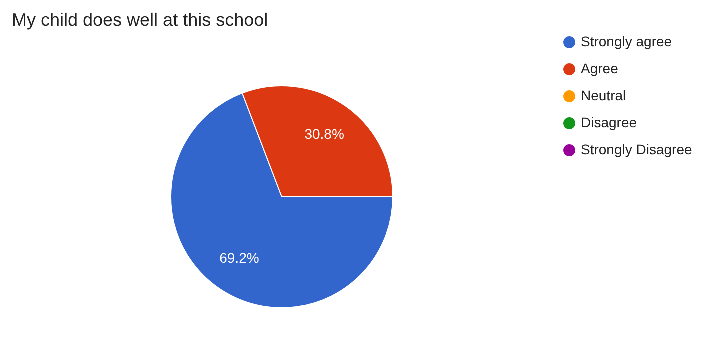  I want to click on legend-label: Neutral, so click(603, 96).